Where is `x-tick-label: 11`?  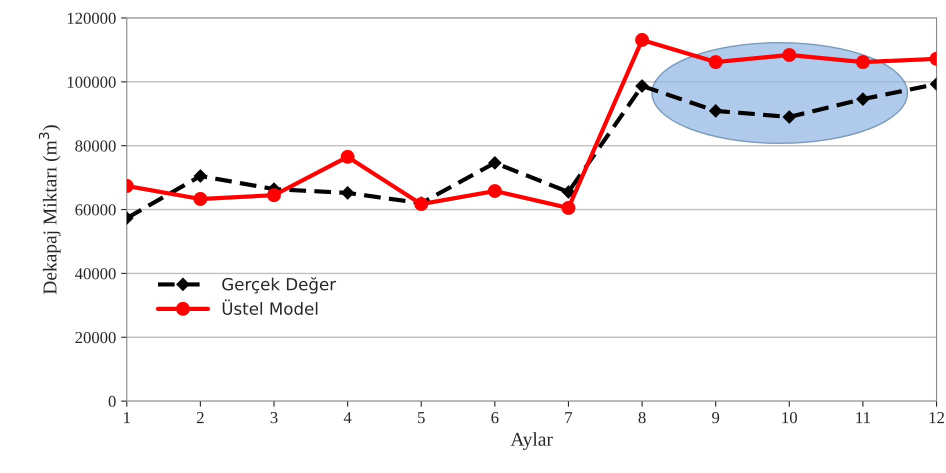
x-tick-label: 11 is located at coordinates (863, 418).